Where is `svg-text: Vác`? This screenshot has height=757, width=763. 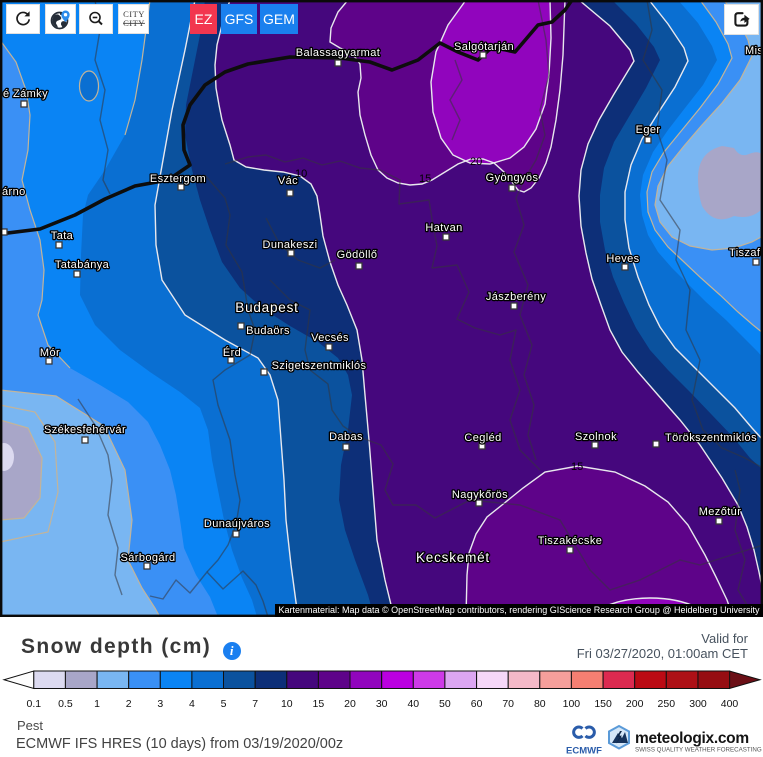
svg-text: Vác is located at coordinates (288, 181).